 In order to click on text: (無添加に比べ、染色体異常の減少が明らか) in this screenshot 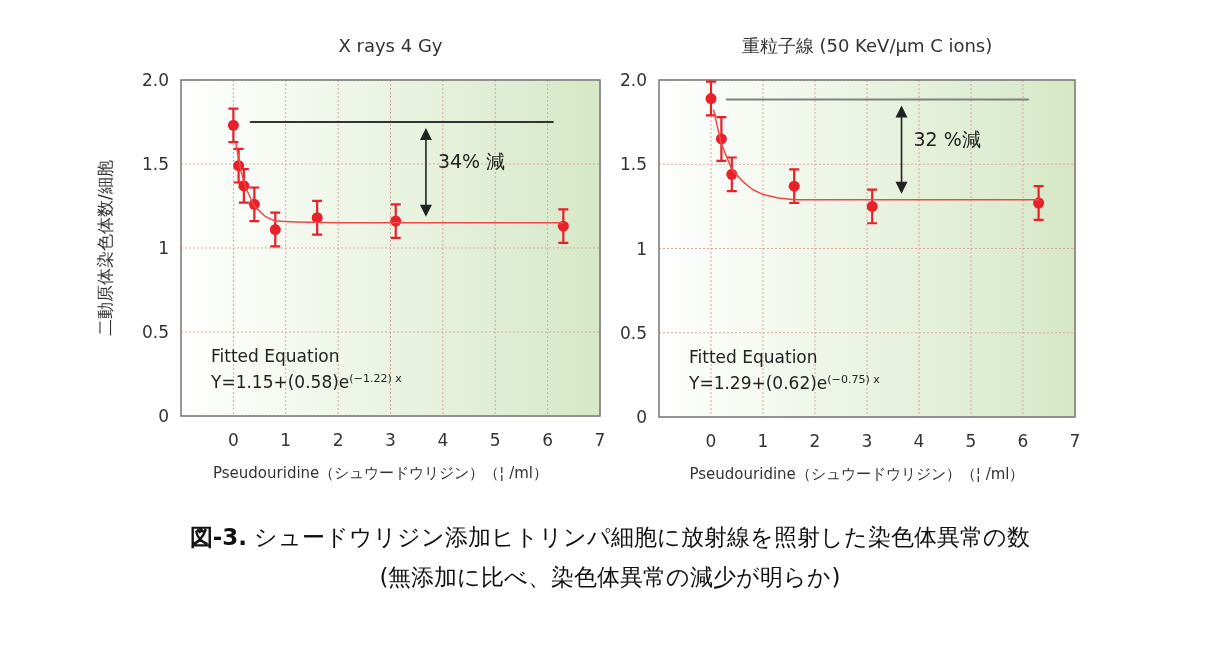, I will do `click(610, 577)`.